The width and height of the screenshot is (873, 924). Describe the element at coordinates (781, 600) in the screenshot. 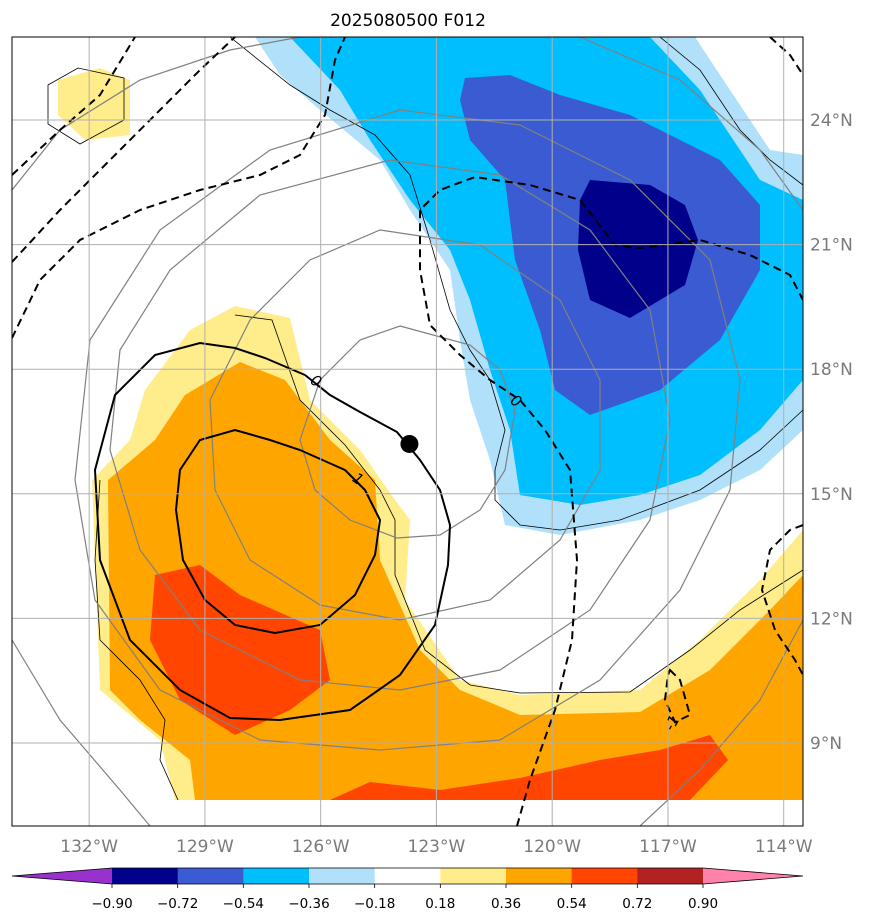

I see `dashed-contour-f` at that location.